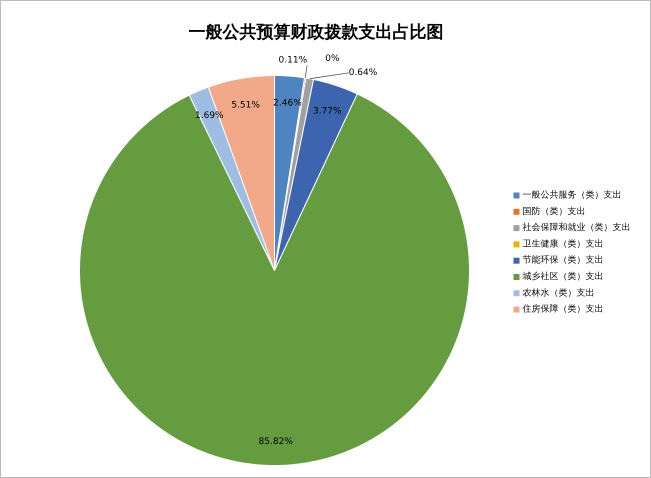 This screenshot has height=478, width=651. Describe the element at coordinates (576, 228) in the screenshot. I see `legend-label: 社会保障和就业（类）支出` at that location.